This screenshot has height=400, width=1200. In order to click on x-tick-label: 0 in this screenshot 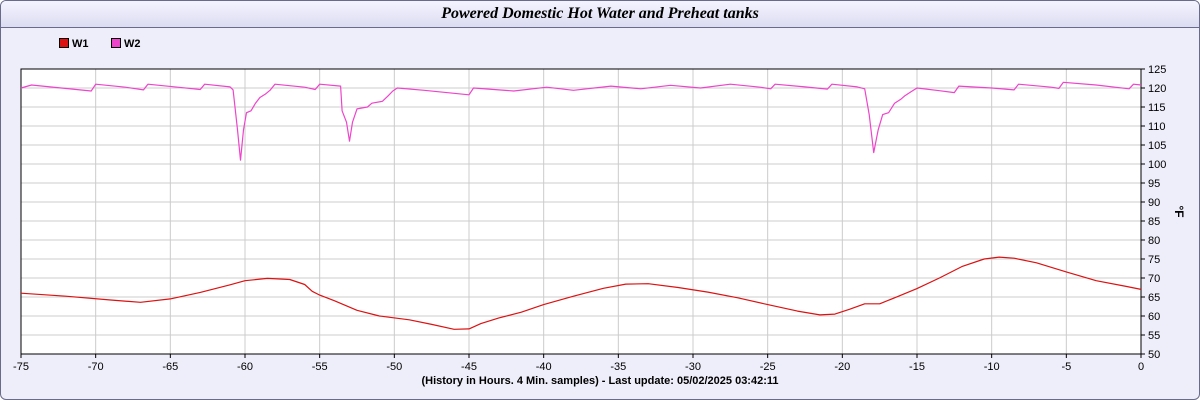, I will do `click(1141, 367)`.